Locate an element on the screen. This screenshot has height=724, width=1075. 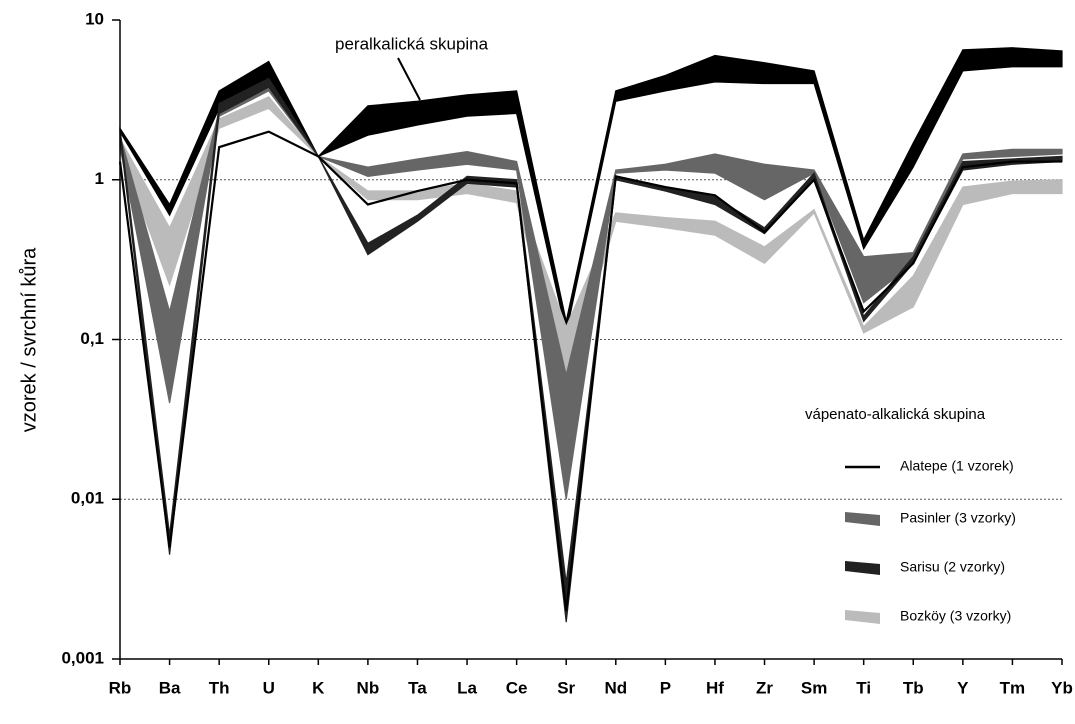
x-tick-label: Th is located at coordinates (219, 687).